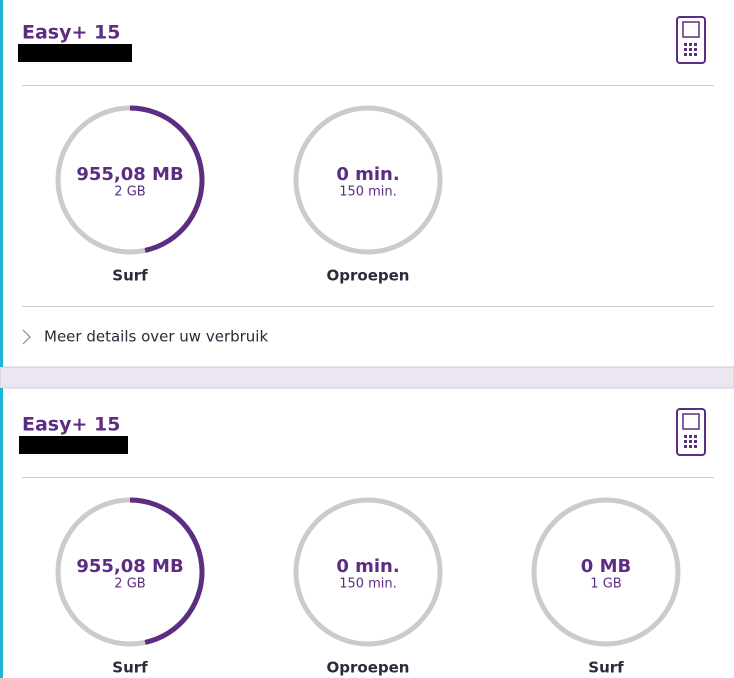 This screenshot has height=678, width=734. Describe the element at coordinates (156, 337) in the screenshot. I see `details-link: Meer details over uw verbruik` at that location.